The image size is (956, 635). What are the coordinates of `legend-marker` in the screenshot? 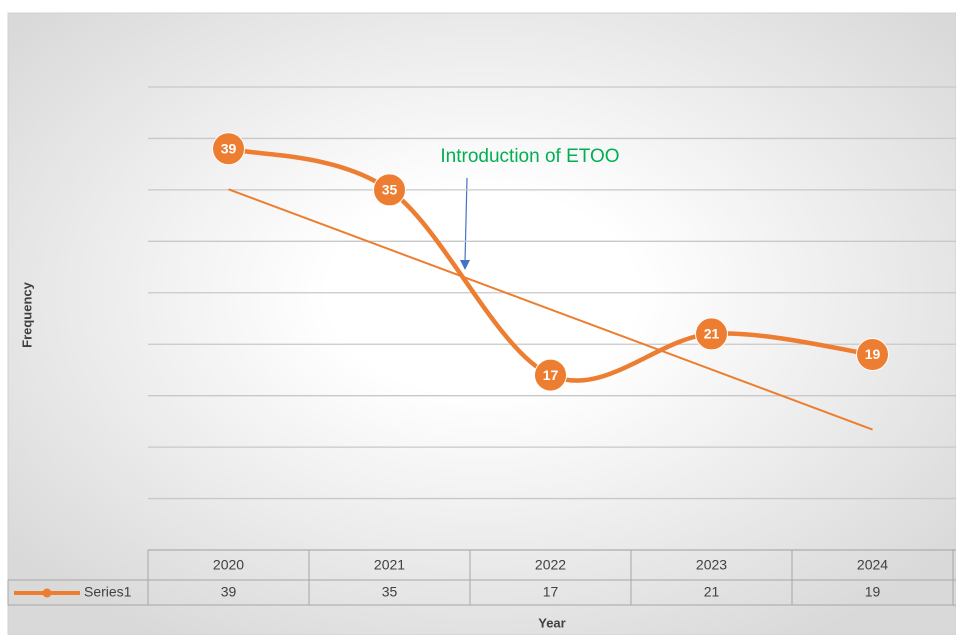 It's located at (47, 593).